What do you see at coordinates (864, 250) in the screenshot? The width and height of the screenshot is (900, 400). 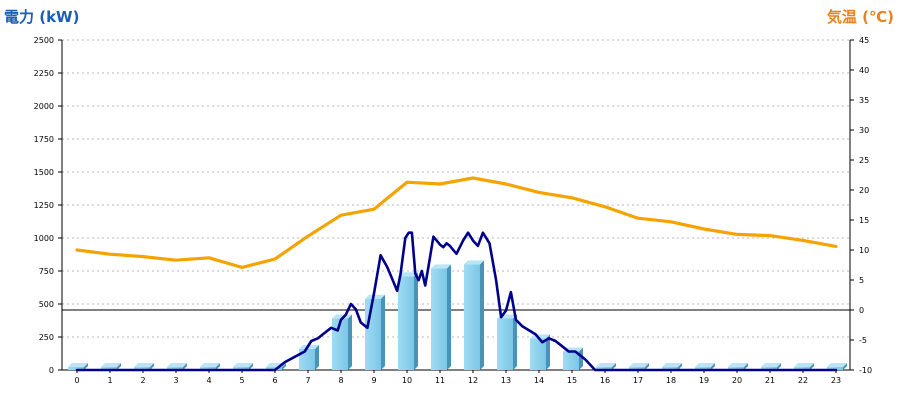 I see `right-tick-label: 10` at bounding box center [864, 250].